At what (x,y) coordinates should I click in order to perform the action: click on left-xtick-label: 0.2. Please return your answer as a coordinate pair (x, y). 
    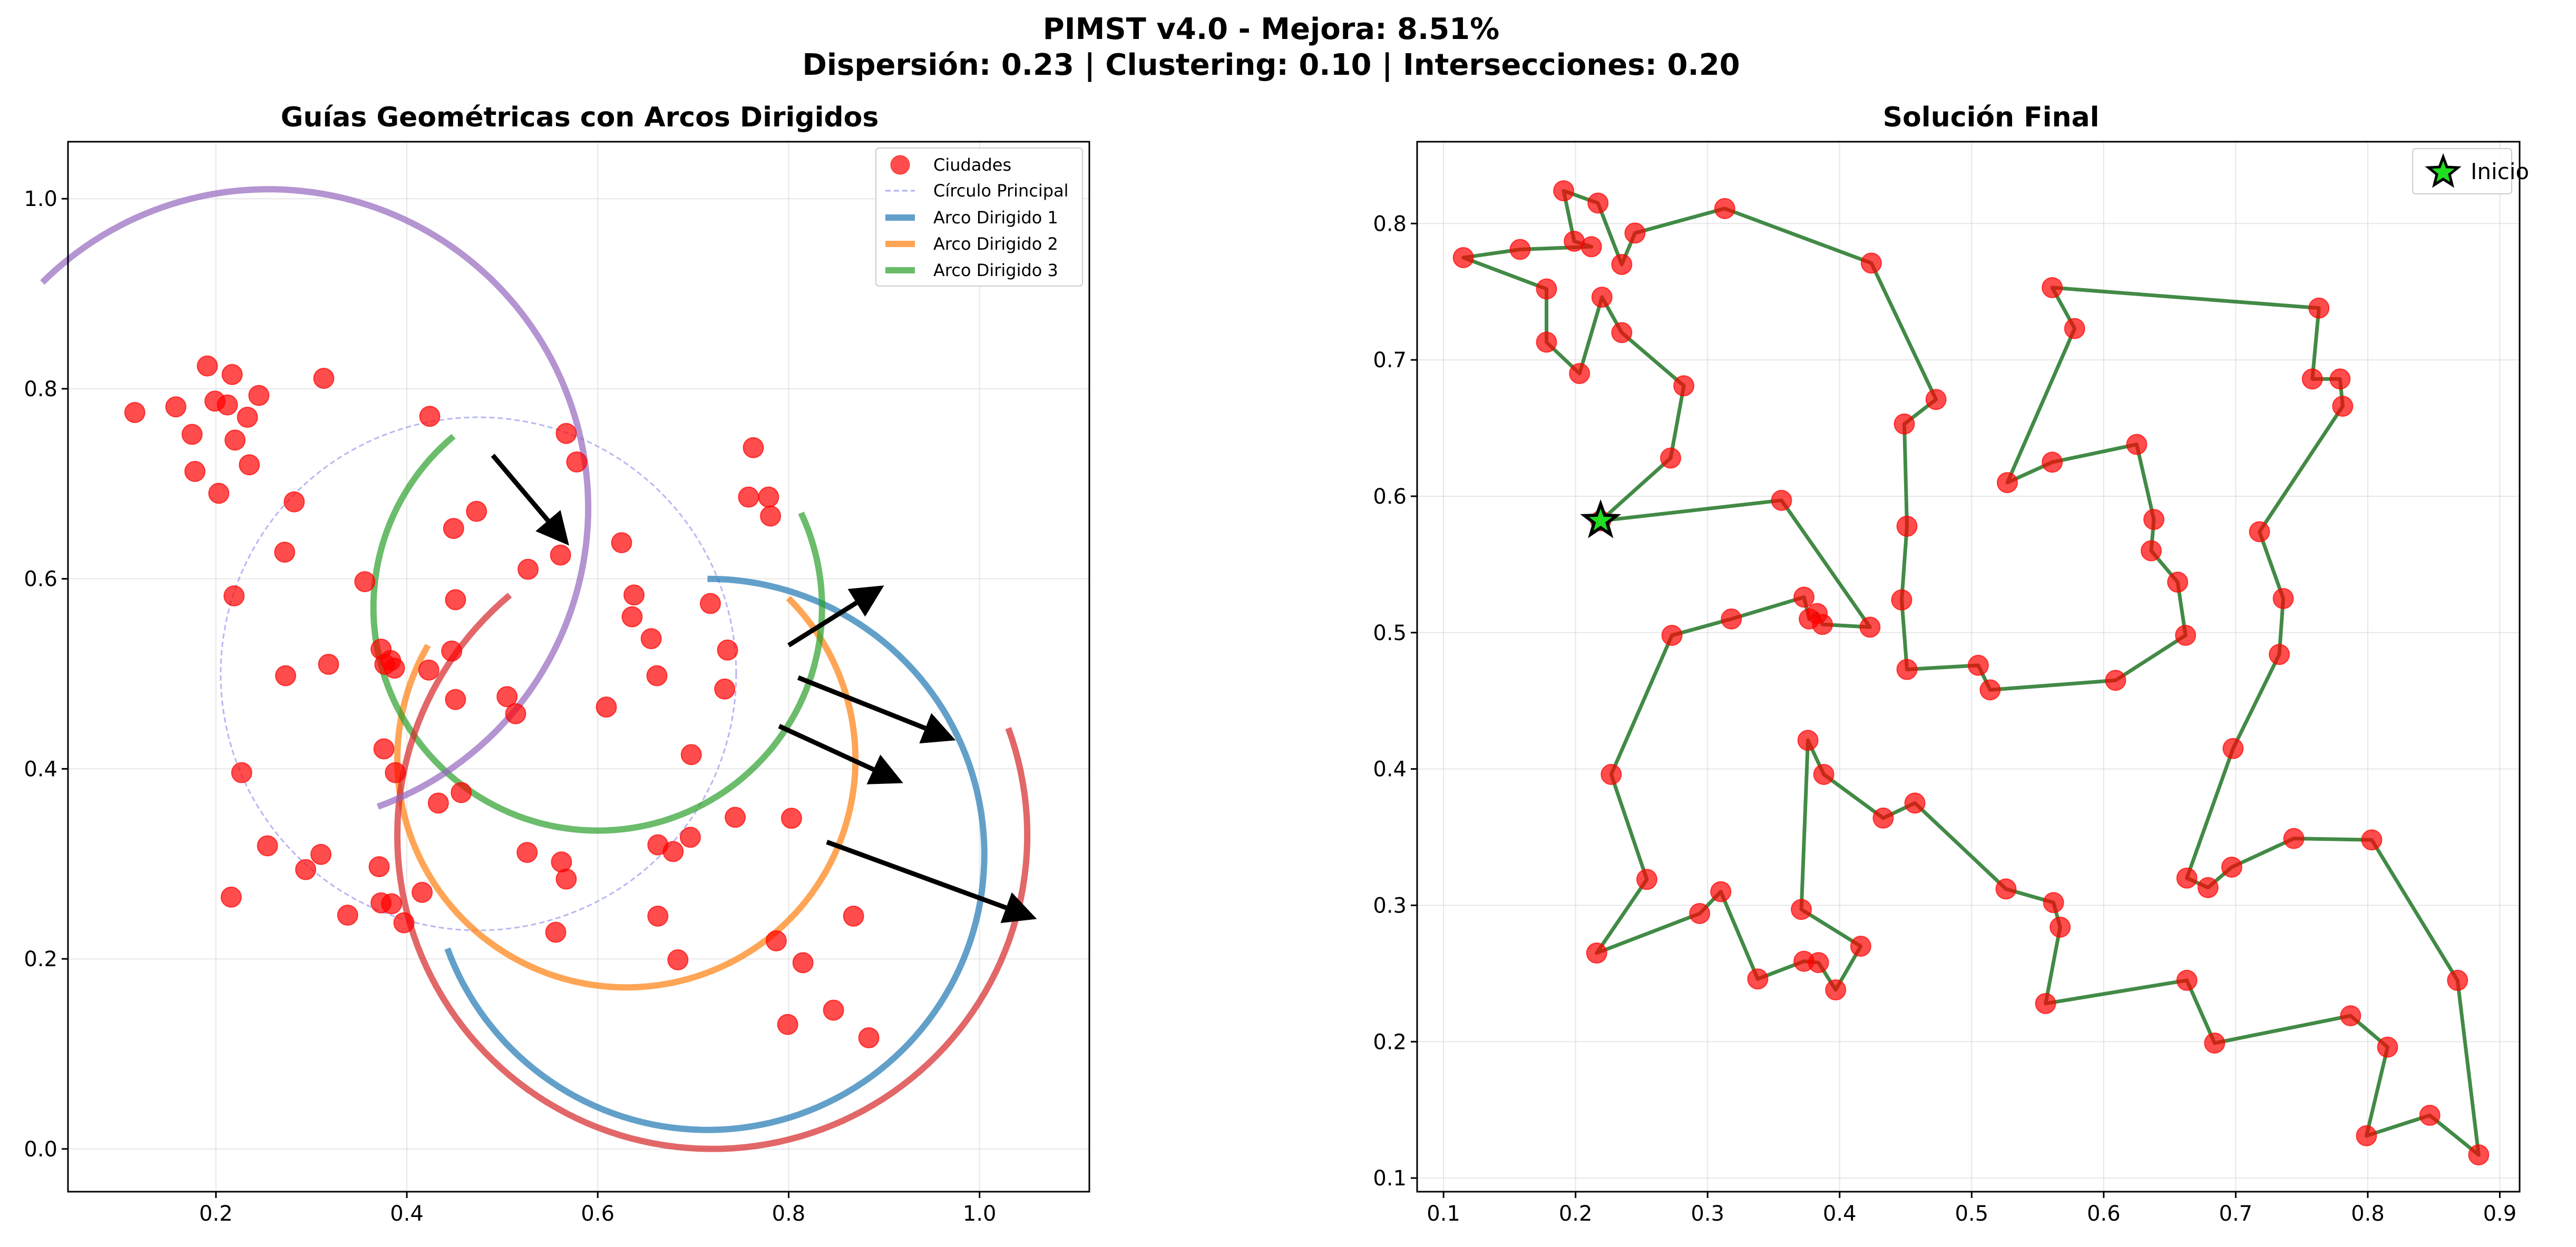
    Looking at the image, I should click on (216, 1214).